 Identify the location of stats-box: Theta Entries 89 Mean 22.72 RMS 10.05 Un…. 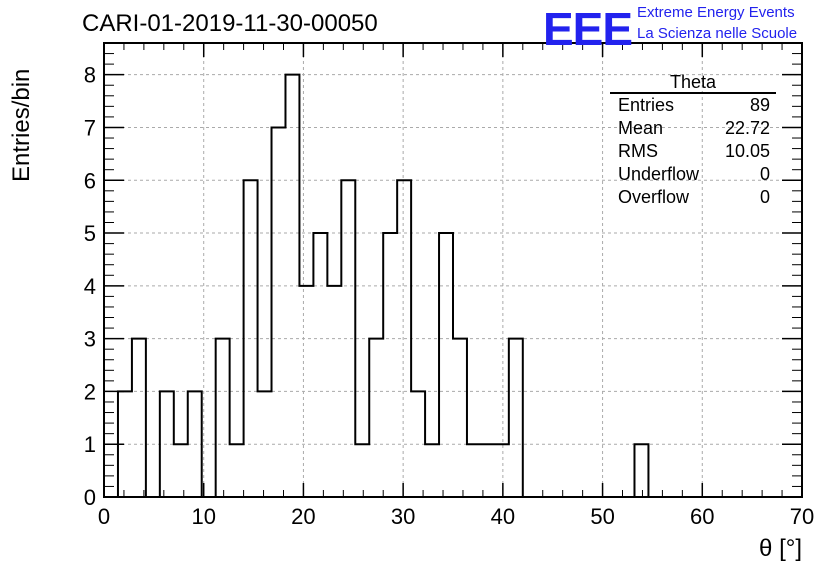
(693, 141).